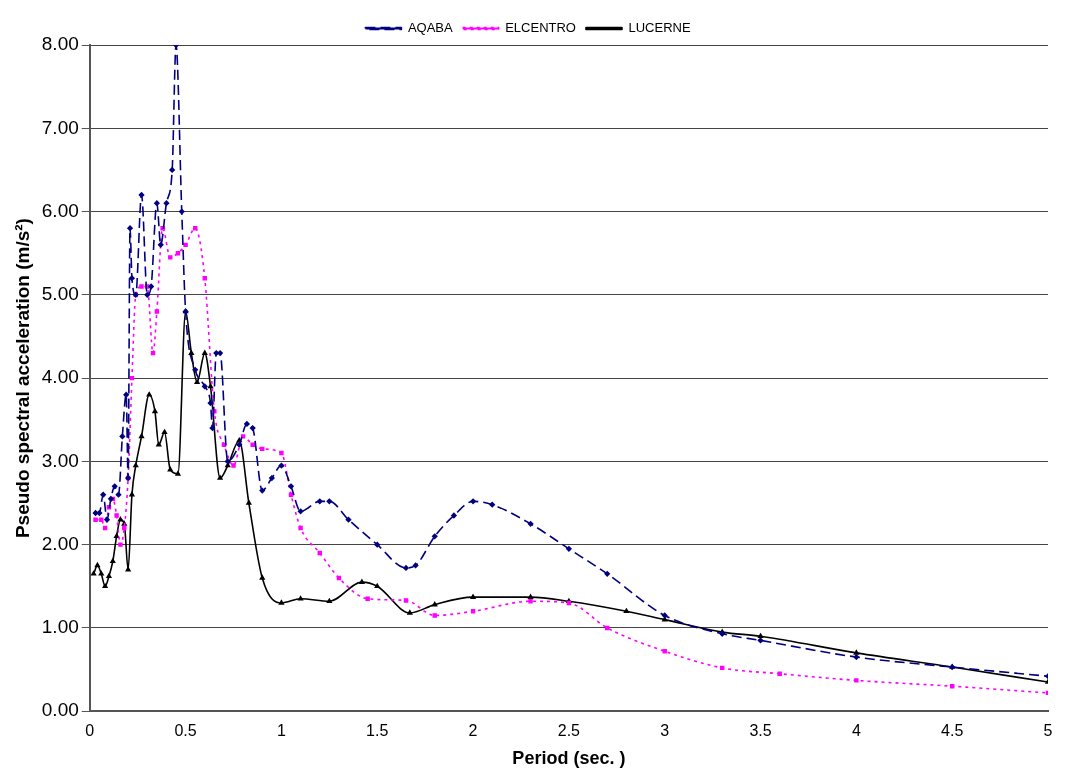 The width and height of the screenshot is (1074, 784). I want to click on y-tick-label: 3.00, so click(60, 460).